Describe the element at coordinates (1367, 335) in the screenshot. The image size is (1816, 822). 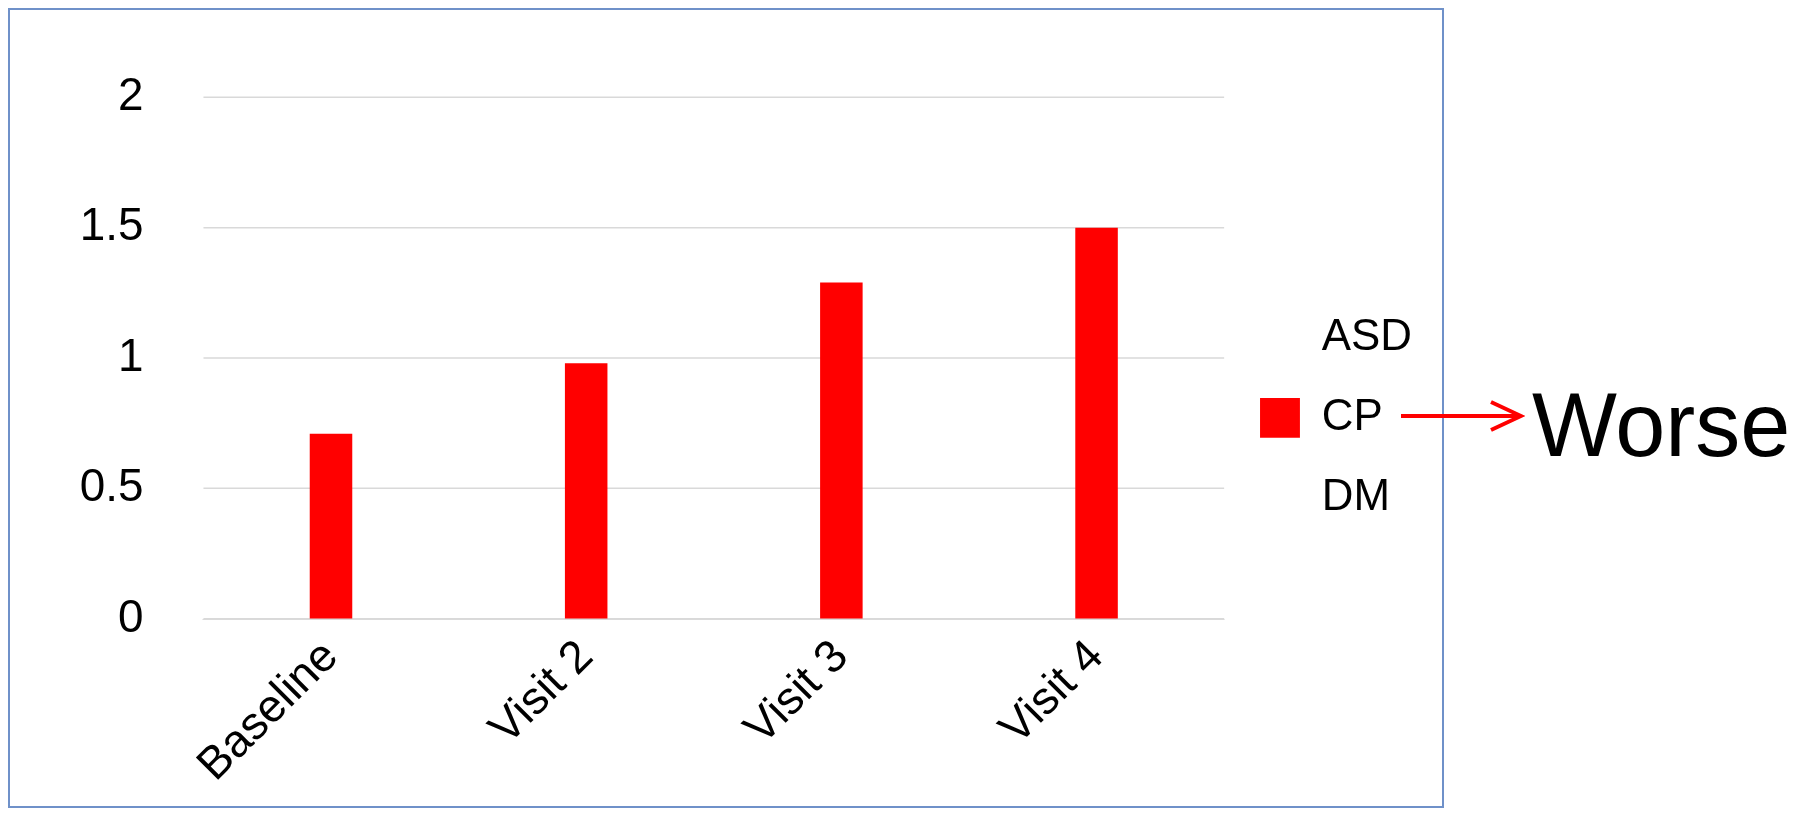
I see `text: ASD` at that location.